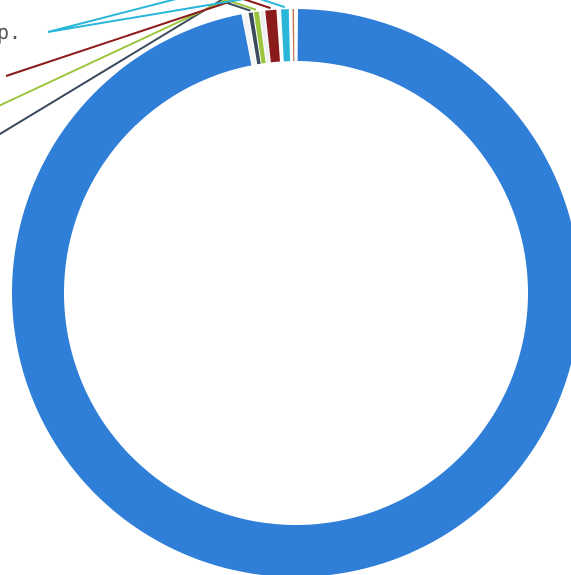 This screenshot has height=575, width=571. I want to click on leader-lines-layer, so click(143, 68).